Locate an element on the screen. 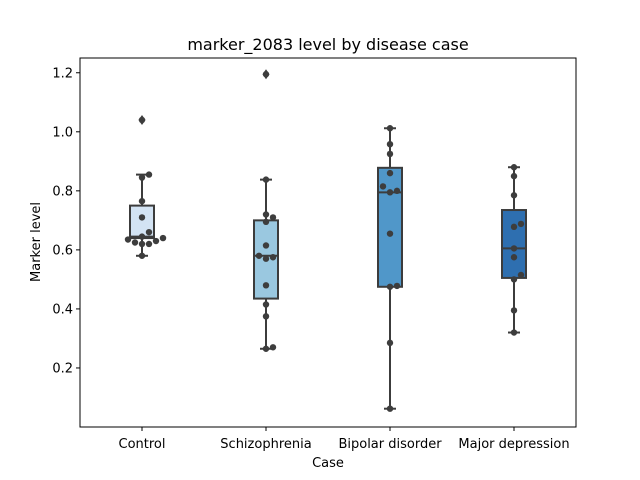 This screenshot has height=480, width=640. x-tick-label-0: Control is located at coordinates (142, 444).